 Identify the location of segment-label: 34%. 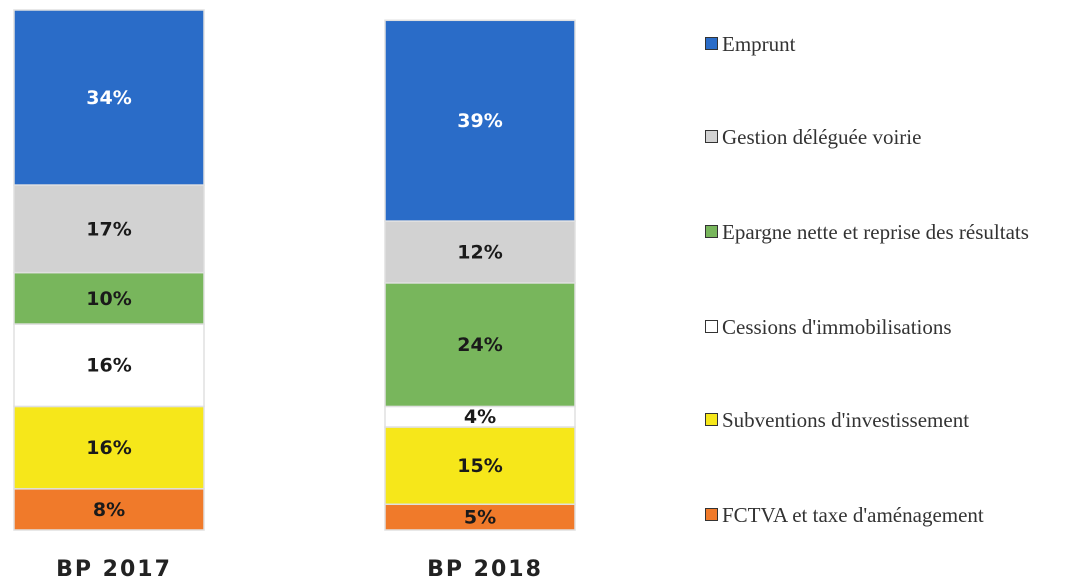
(108, 98).